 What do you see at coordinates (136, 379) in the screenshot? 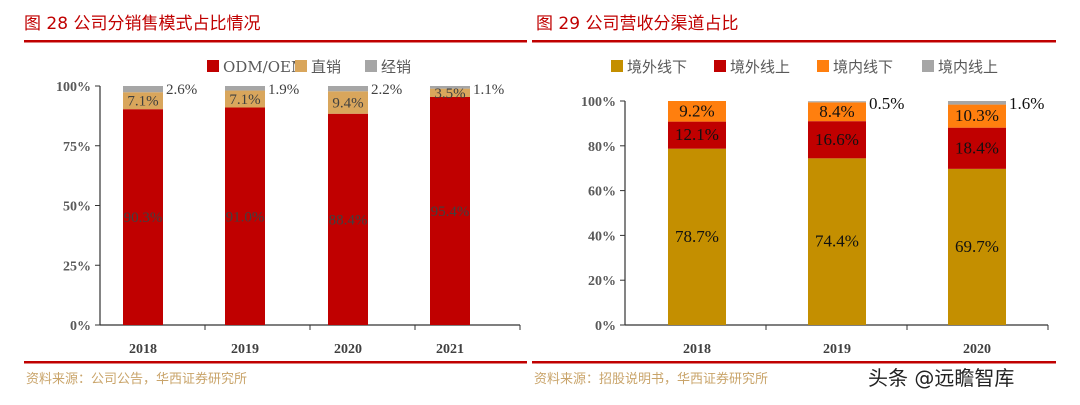
I see `source-note-28: 资料来源：公司公告，华西证券研究所` at bounding box center [136, 379].